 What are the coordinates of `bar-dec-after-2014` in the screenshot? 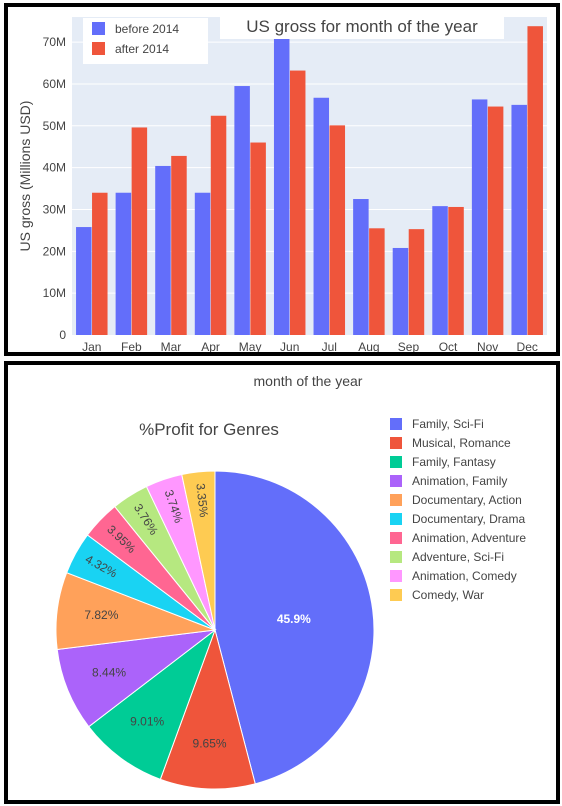 It's located at (535, 181).